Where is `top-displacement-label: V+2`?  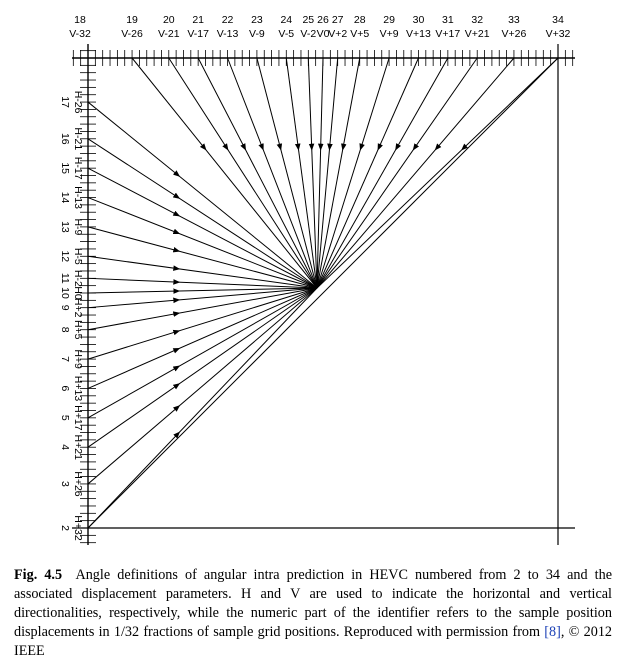 top-displacement-label: V+2 is located at coordinates (337, 34).